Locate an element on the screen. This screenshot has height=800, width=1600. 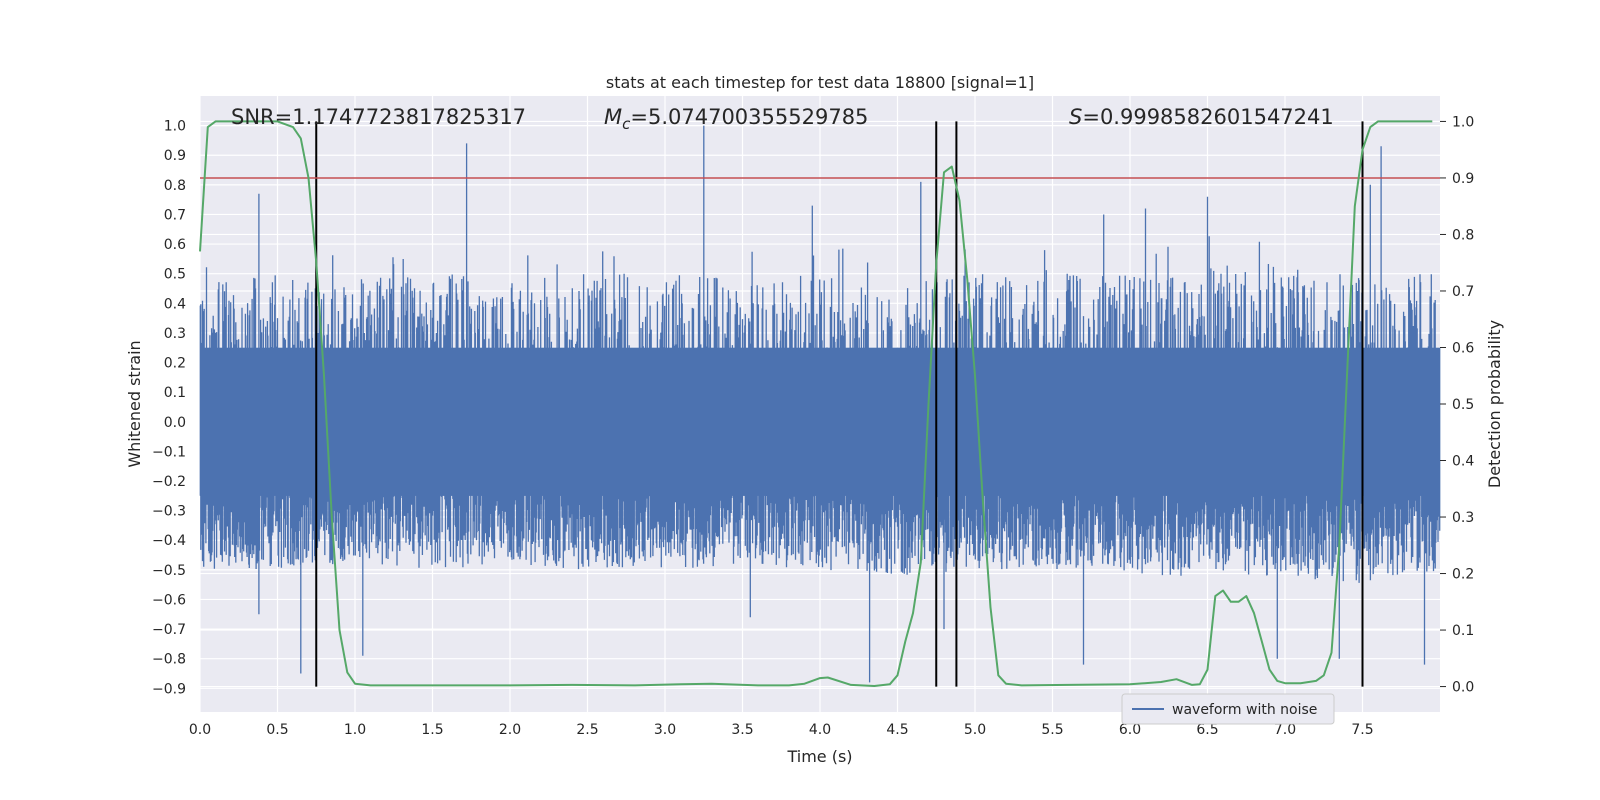
y-tick-label: 0.2 is located at coordinates (175, 364).